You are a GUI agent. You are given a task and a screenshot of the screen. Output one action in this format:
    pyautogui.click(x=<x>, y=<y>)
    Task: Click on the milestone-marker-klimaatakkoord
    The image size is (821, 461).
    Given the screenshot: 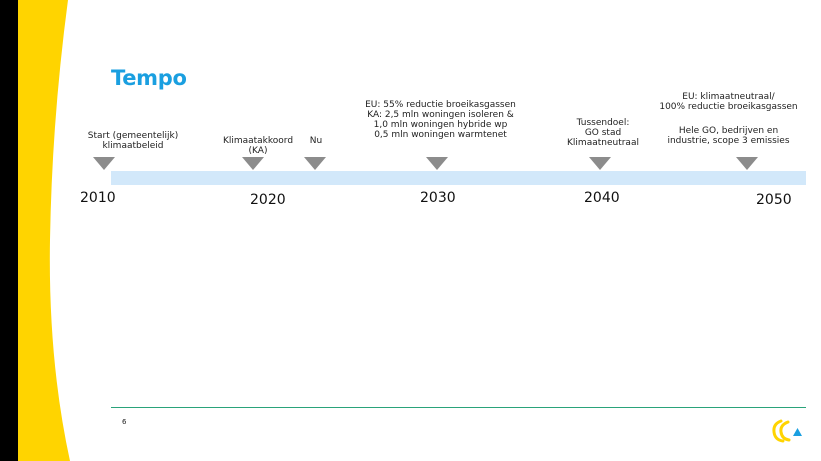 What is the action you would take?
    pyautogui.click(x=253, y=163)
    